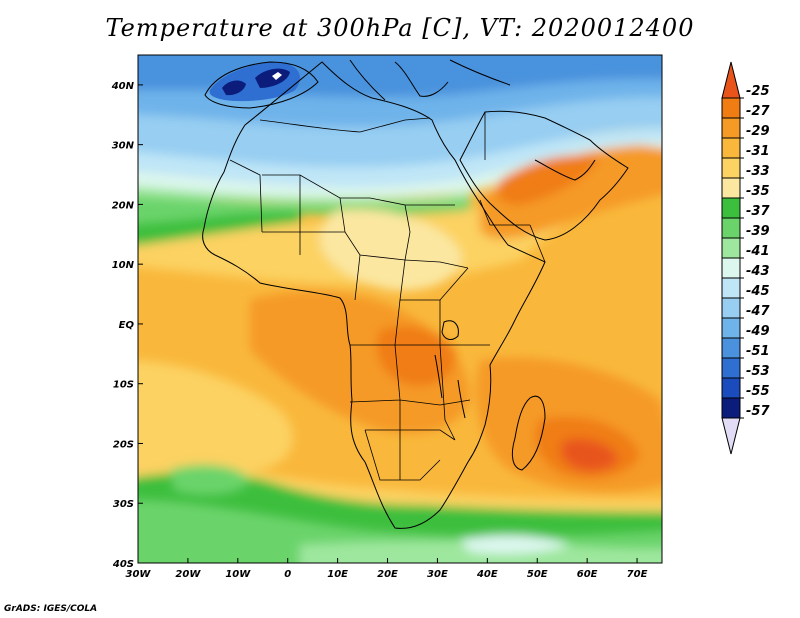 The width and height of the screenshot is (800, 618). Describe the element at coordinates (758, 291) in the screenshot. I see `colorbar-label: -45` at that location.